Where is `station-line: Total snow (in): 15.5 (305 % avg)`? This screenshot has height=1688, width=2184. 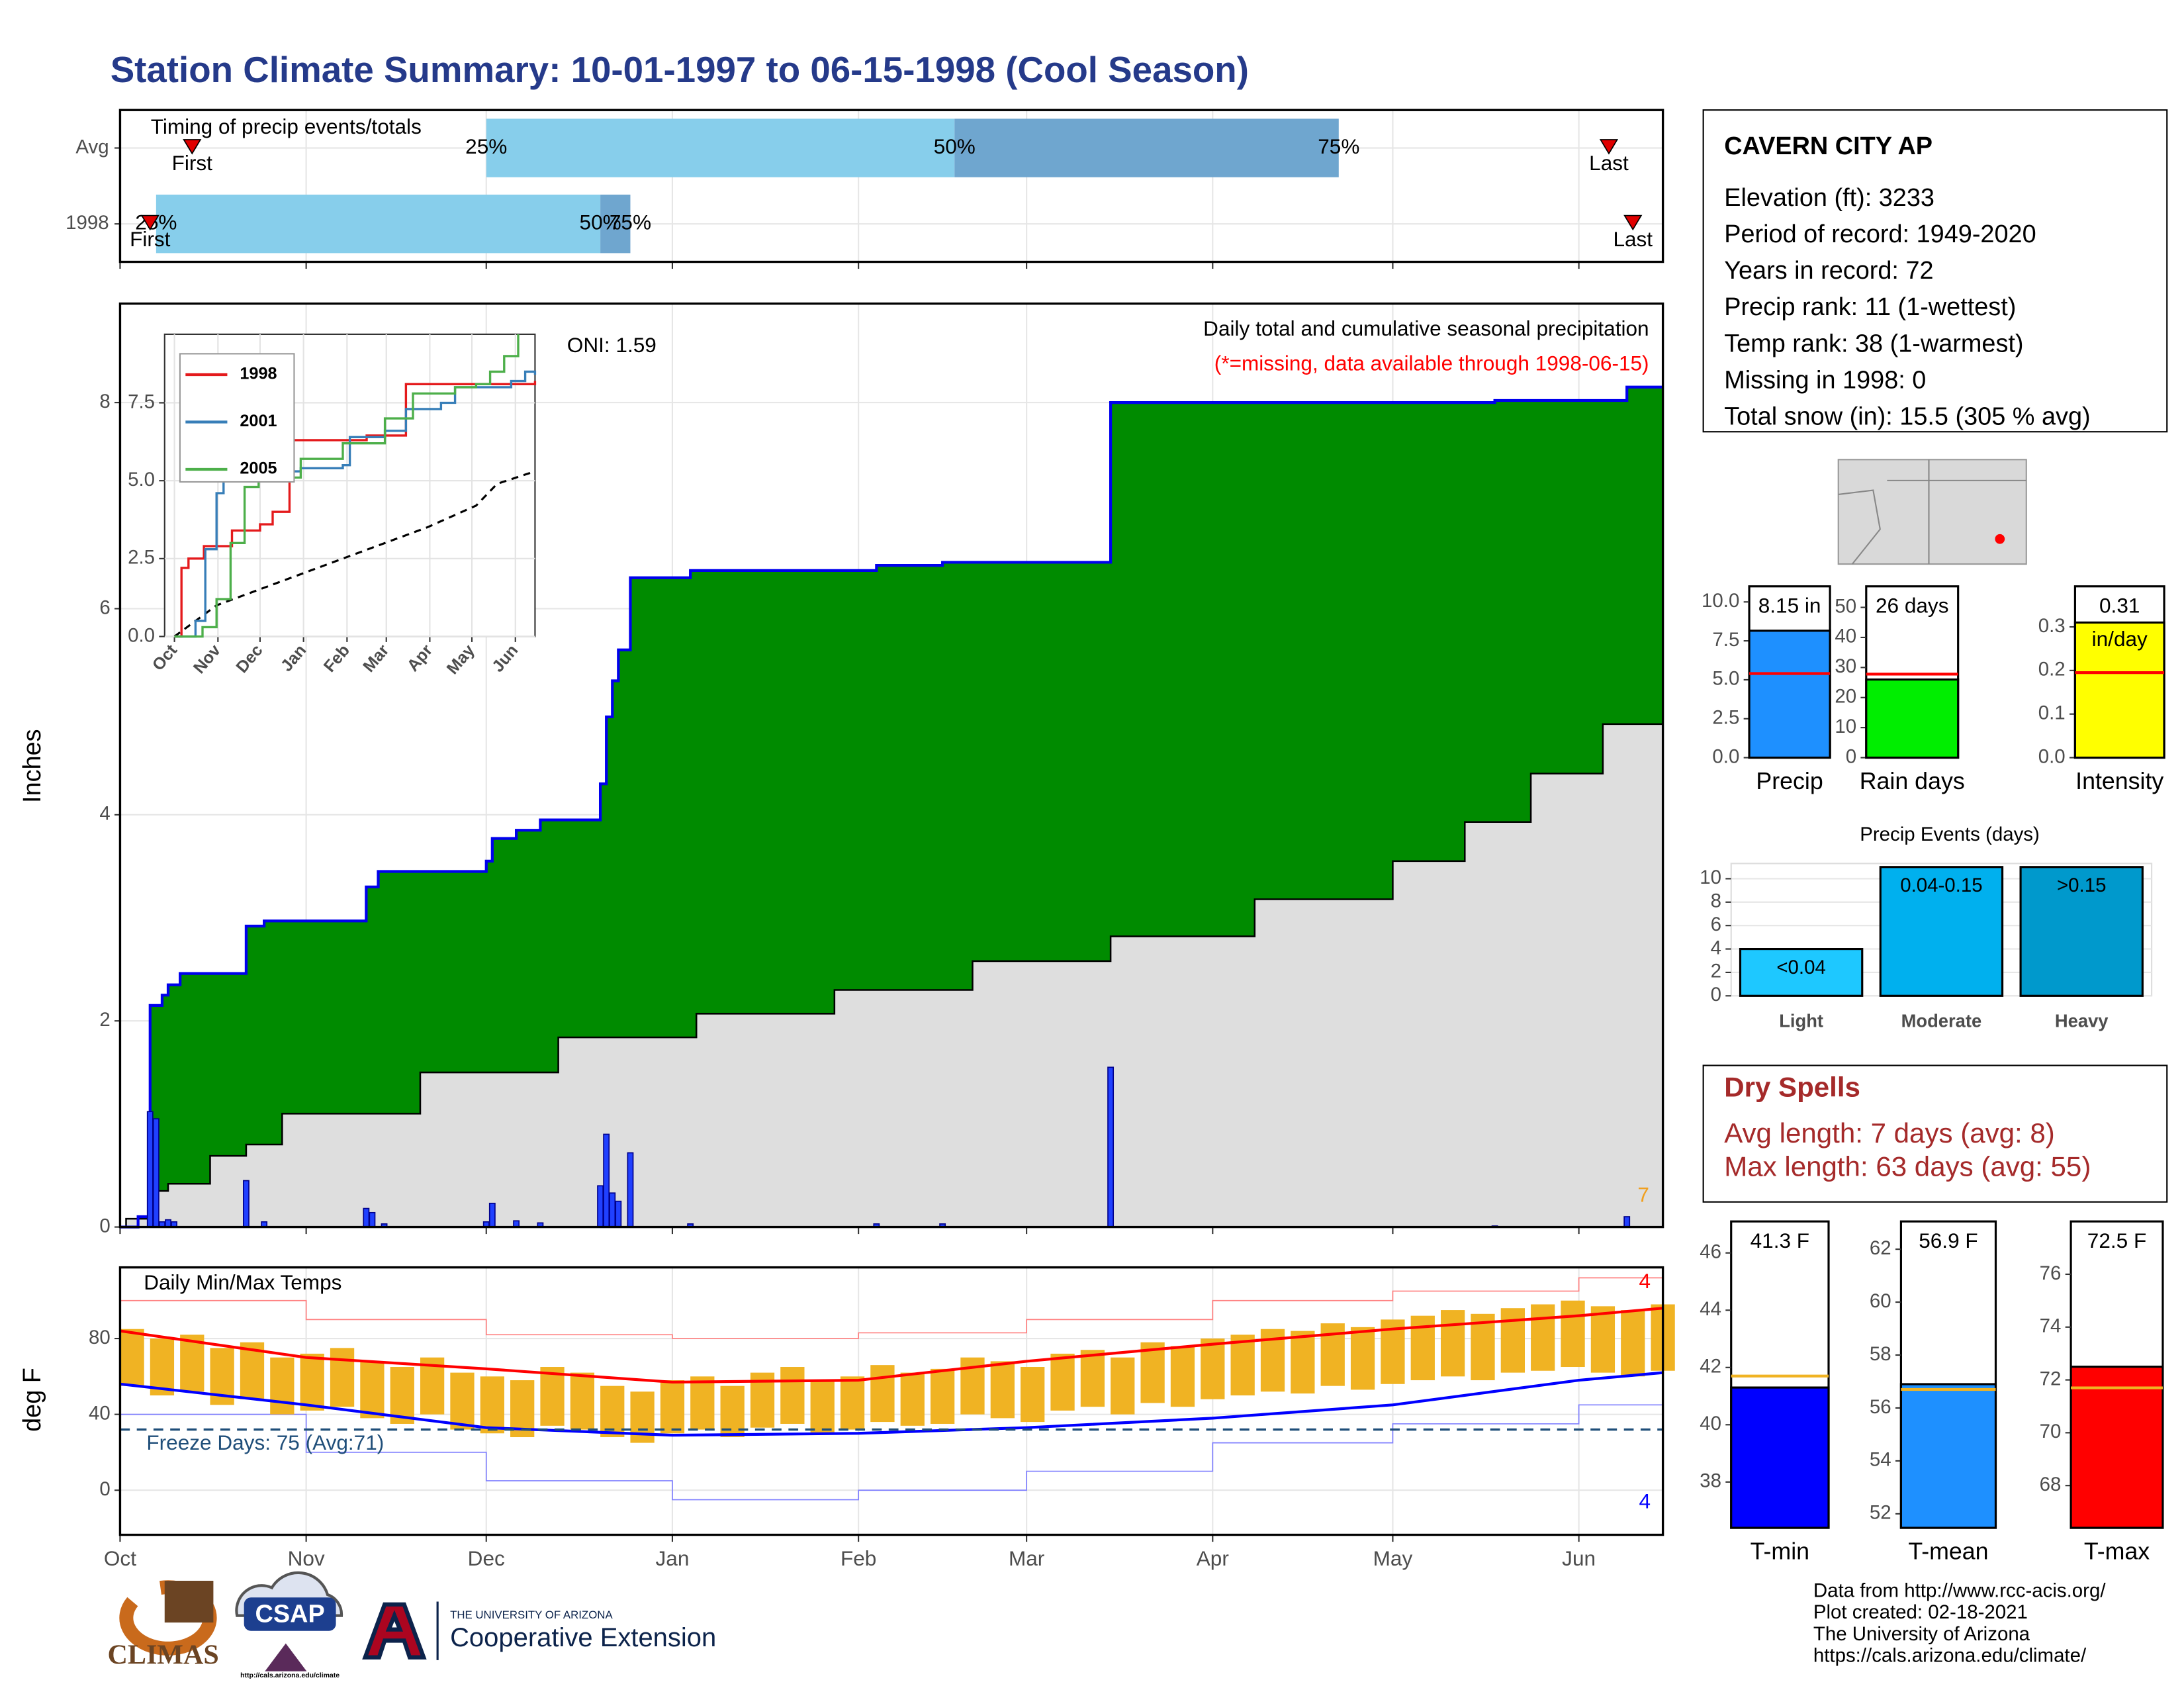
station-line: Total snow (in): 15.5 (305 % avg) is located at coordinates (1907, 417).